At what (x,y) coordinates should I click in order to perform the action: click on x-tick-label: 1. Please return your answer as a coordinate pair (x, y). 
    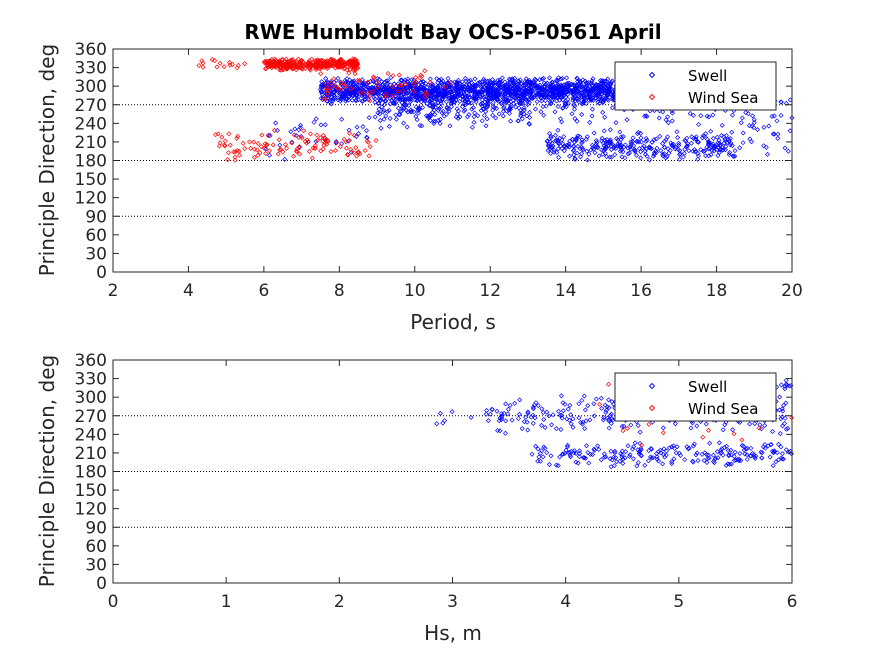
    Looking at the image, I should click on (226, 602).